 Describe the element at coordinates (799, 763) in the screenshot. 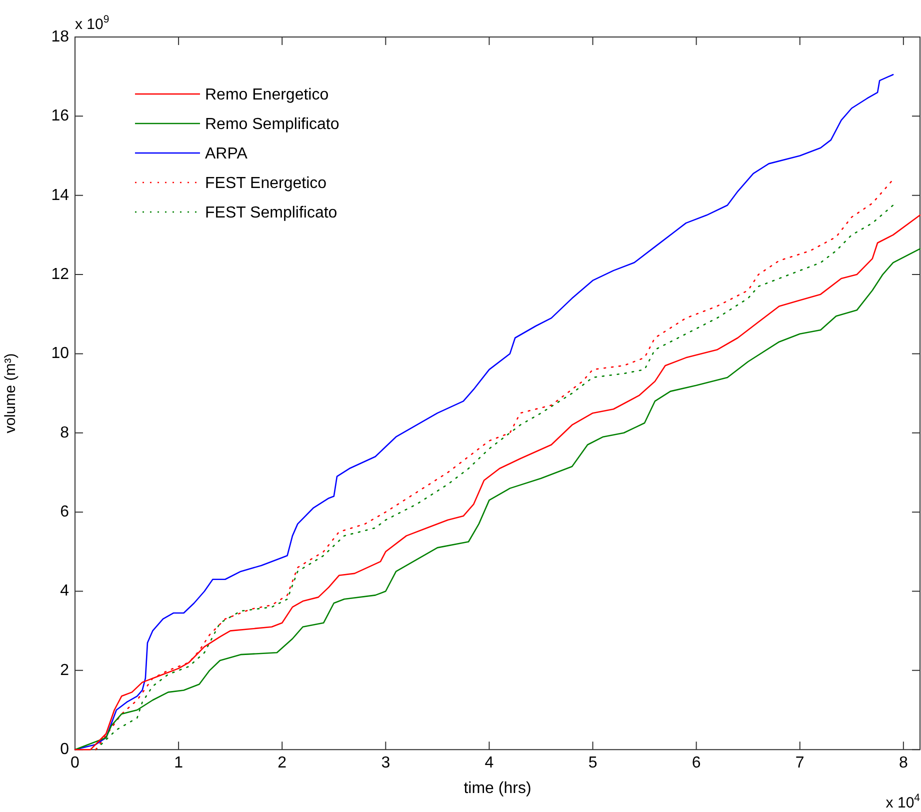

I see `x-tick-label: 7` at that location.